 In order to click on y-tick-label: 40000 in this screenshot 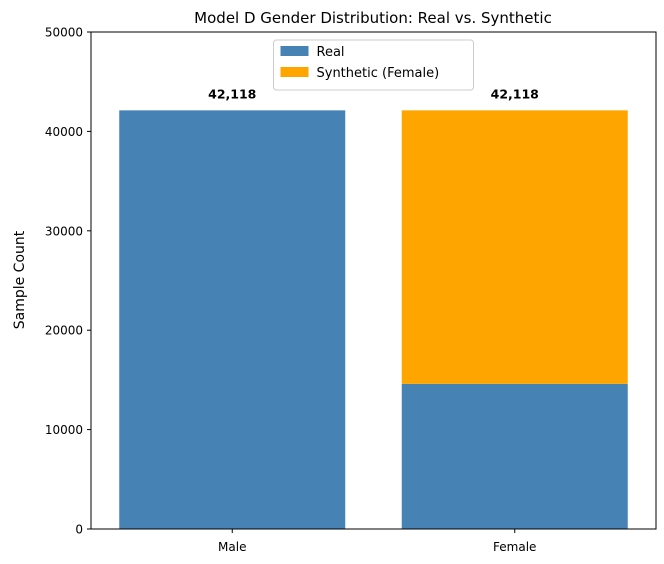, I will do `click(64, 132)`.